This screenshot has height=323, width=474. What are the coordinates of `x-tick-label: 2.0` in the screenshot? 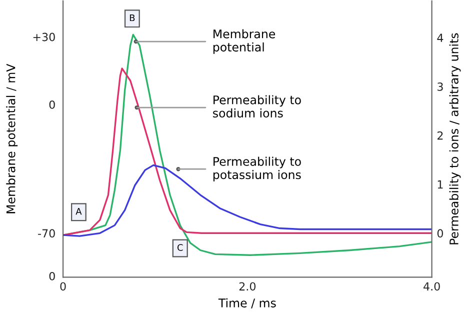 It's located at (247, 286).